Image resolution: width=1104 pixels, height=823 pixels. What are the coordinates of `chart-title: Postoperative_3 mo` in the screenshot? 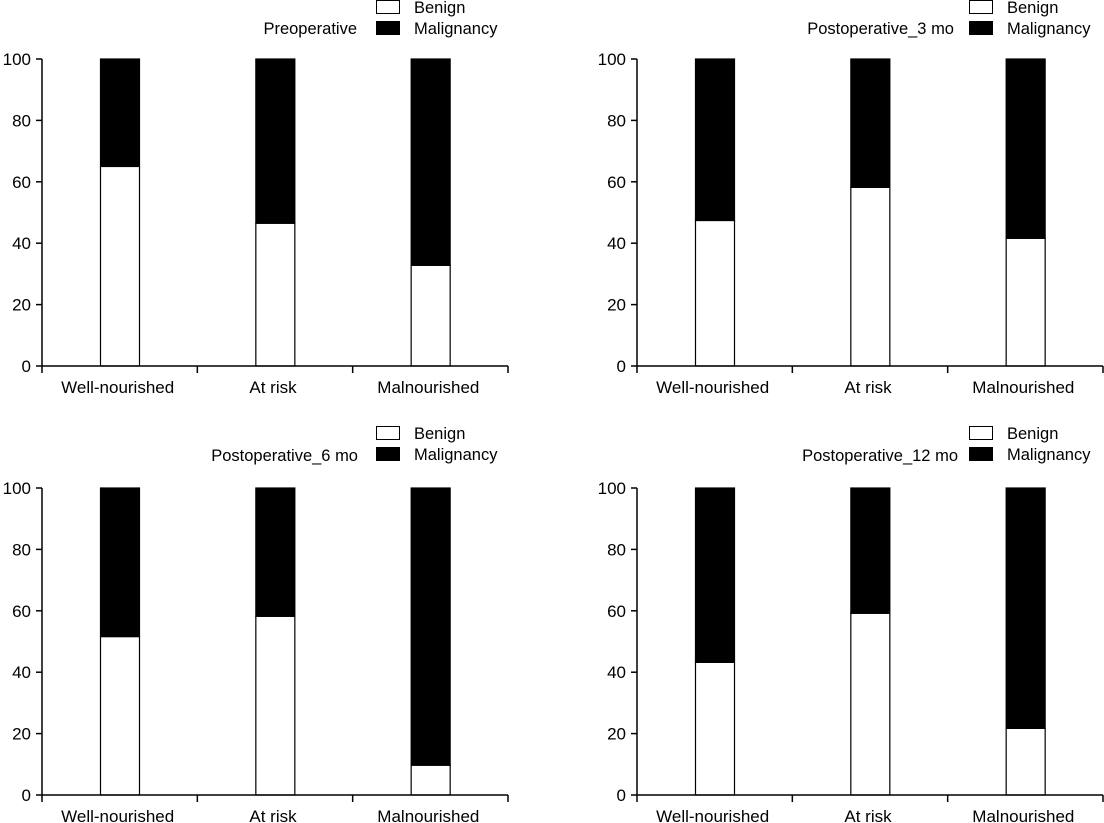 It's located at (880, 29).